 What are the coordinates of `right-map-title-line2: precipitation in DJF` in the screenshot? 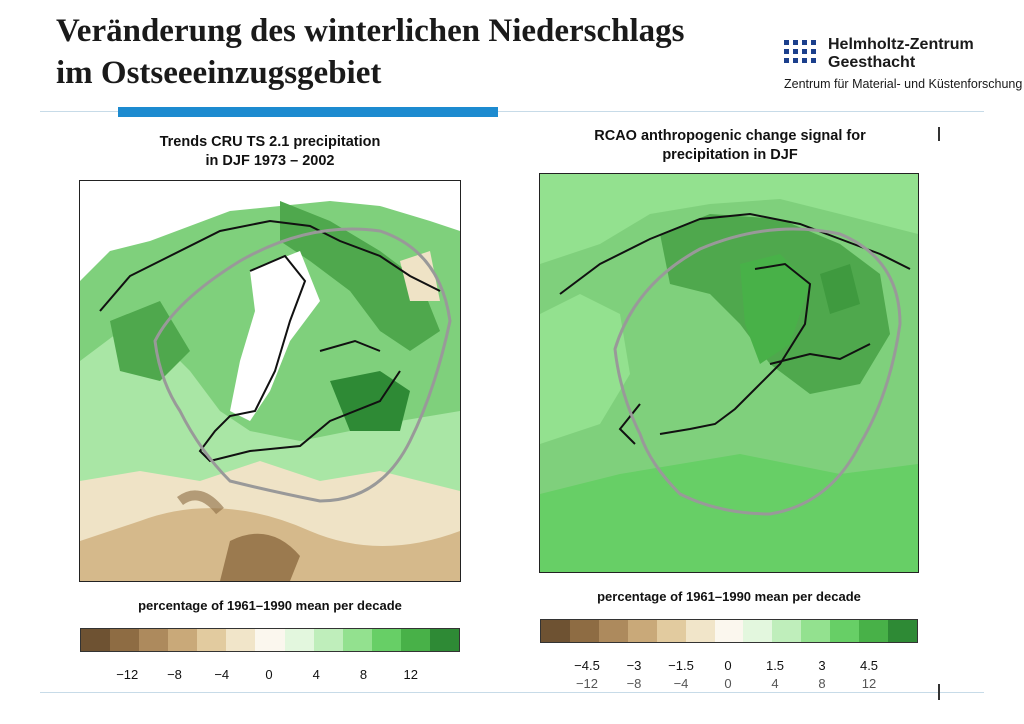 It's located at (730, 155).